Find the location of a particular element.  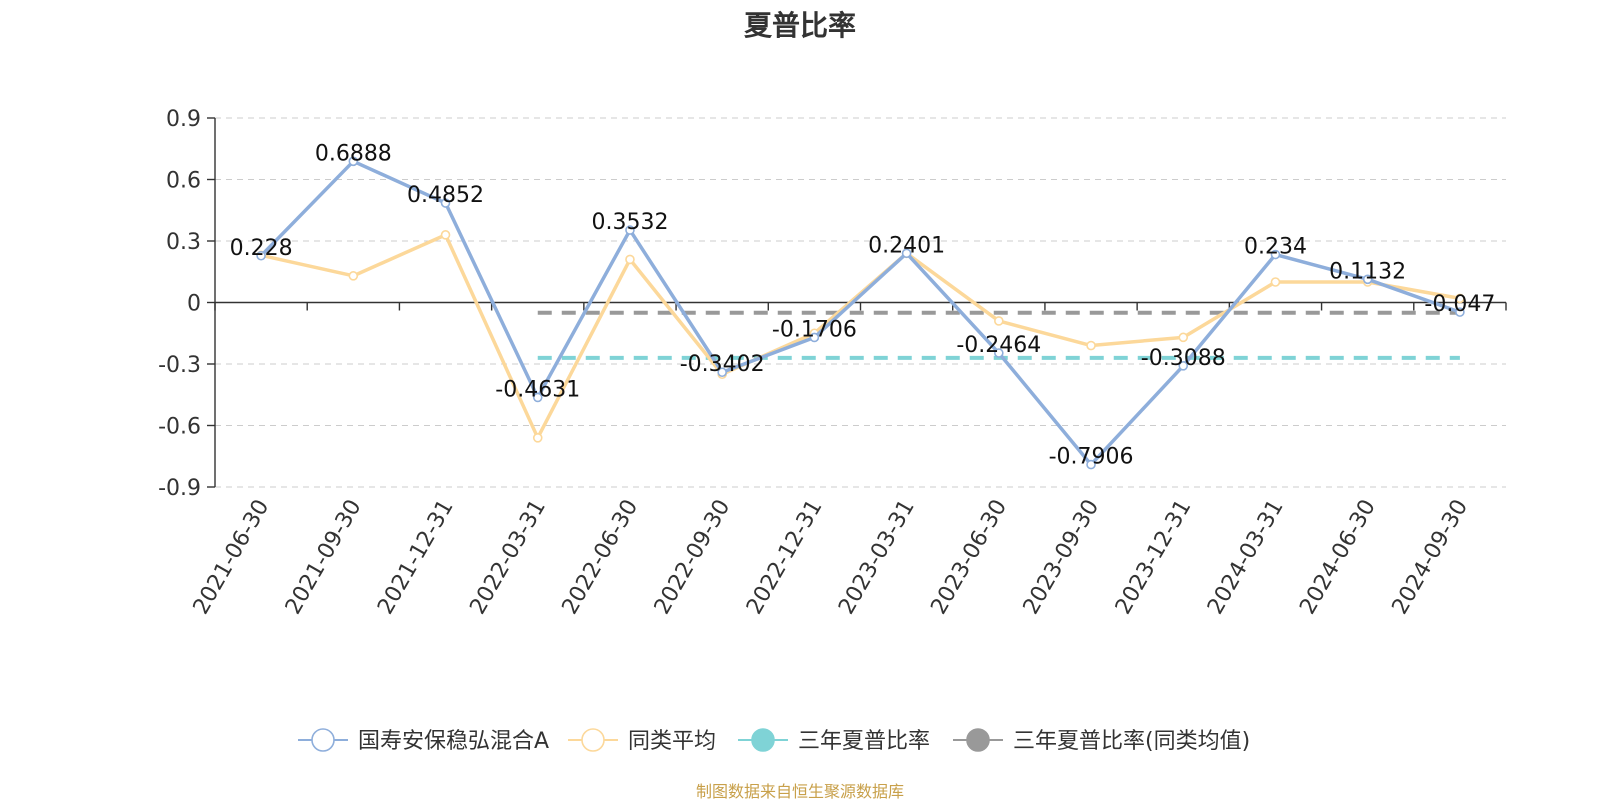

x-tick-label: 2024-06-30 is located at coordinates (1338, 557).